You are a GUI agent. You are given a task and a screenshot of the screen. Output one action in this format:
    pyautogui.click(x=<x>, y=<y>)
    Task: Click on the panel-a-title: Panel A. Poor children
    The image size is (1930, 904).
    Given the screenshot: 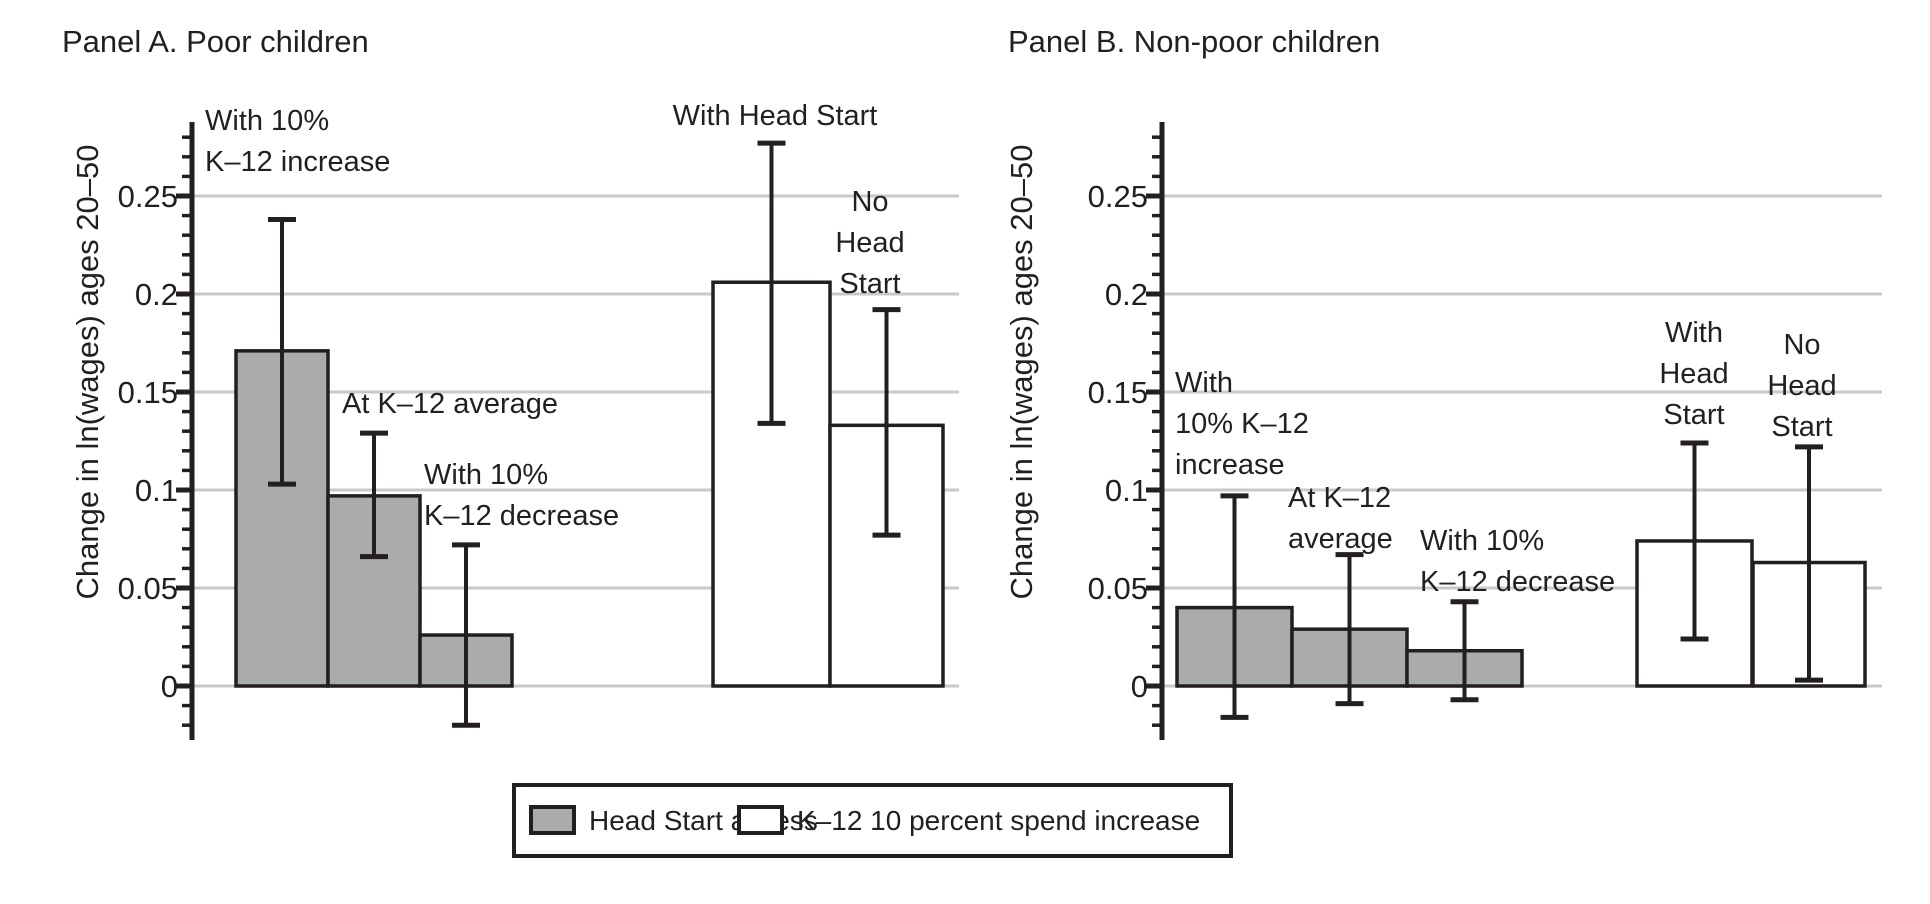 What is the action you would take?
    pyautogui.click(x=215, y=41)
    